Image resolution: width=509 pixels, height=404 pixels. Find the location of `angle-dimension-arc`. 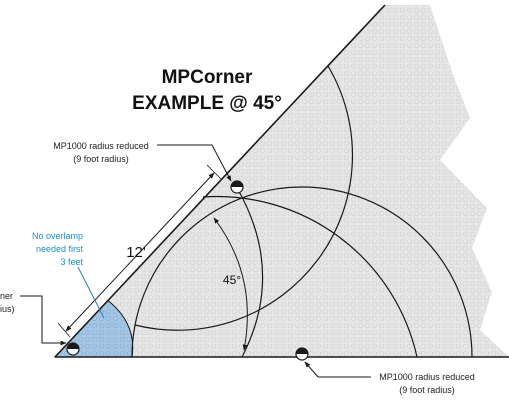

angle-dimension-arc is located at coordinates (230, 284).